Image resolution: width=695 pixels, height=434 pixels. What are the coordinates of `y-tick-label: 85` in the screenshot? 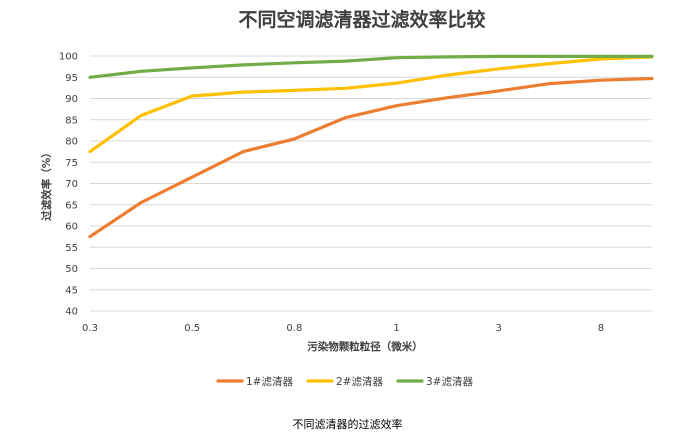 It's located at (71, 120).